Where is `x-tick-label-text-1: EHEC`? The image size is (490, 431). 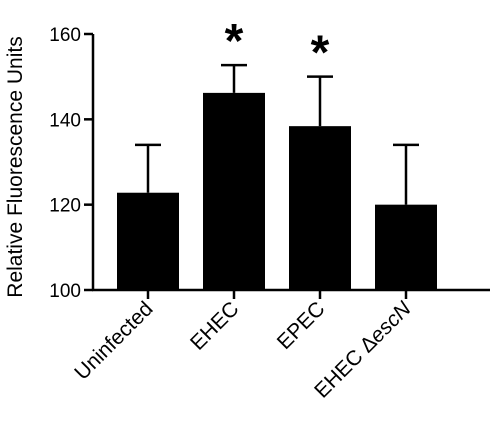
x-tick-label-text-1: EHEC is located at coordinates (215, 326).